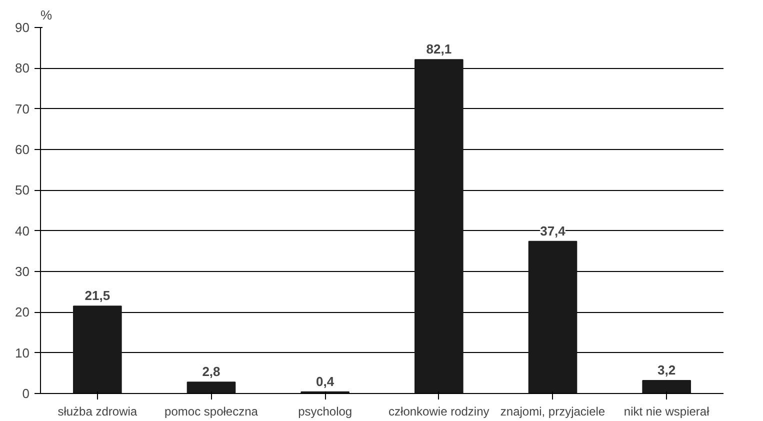 Image resolution: width=763 pixels, height=421 pixels. What do you see at coordinates (22, 149) in the screenshot?
I see `y-tick-label: 60` at bounding box center [22, 149].